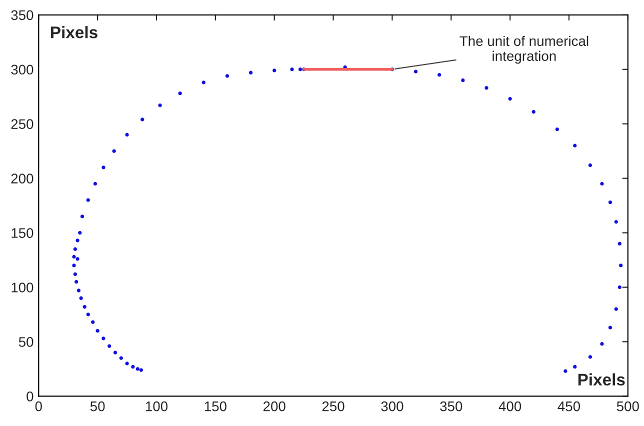  Describe the element at coordinates (26, 342) in the screenshot. I see `y-tick-label: 50` at that location.